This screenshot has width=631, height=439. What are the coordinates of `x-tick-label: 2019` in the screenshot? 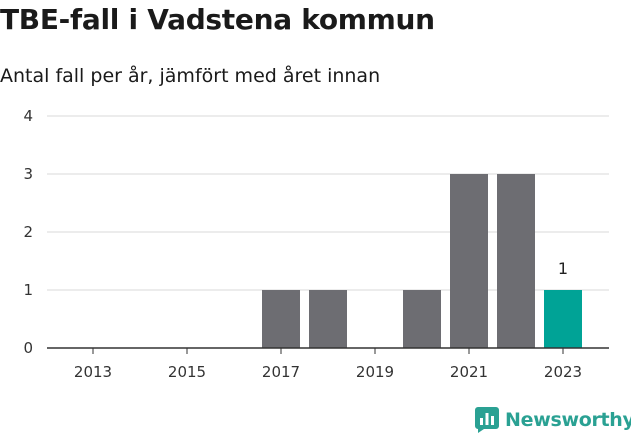 It's located at (375, 372).